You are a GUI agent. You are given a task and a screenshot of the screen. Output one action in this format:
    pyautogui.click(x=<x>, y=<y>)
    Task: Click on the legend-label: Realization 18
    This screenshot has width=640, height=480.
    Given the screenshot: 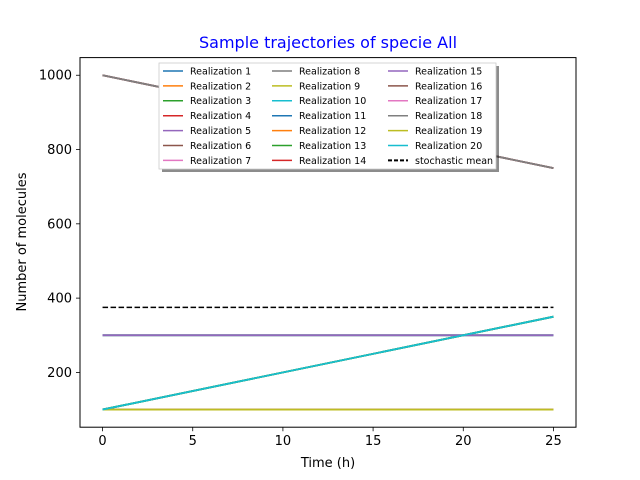 What is the action you would take?
    pyautogui.click(x=448, y=116)
    